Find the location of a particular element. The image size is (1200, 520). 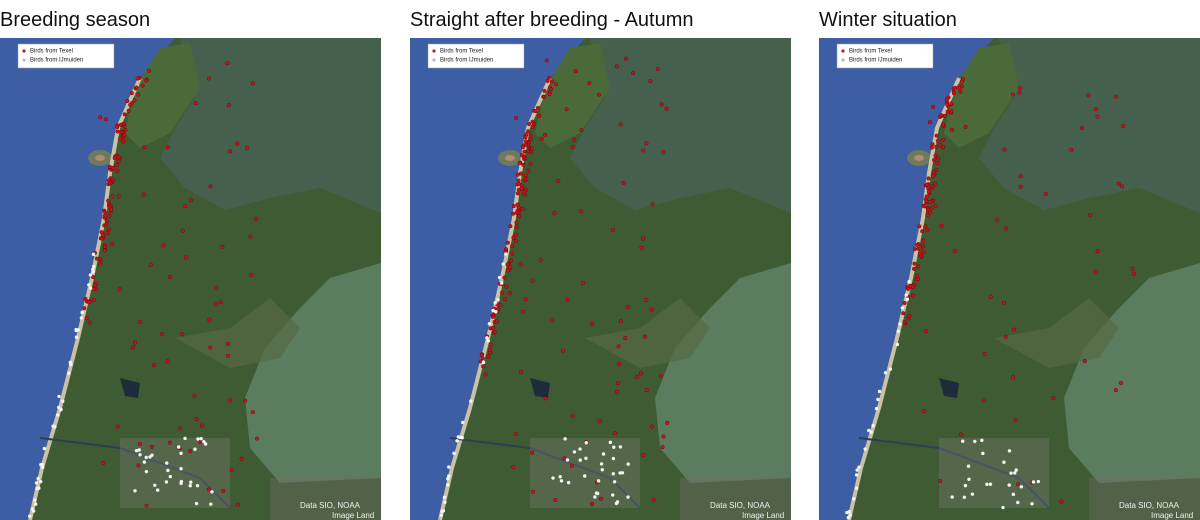

panel-title: Winter situation is located at coordinates (888, 20).